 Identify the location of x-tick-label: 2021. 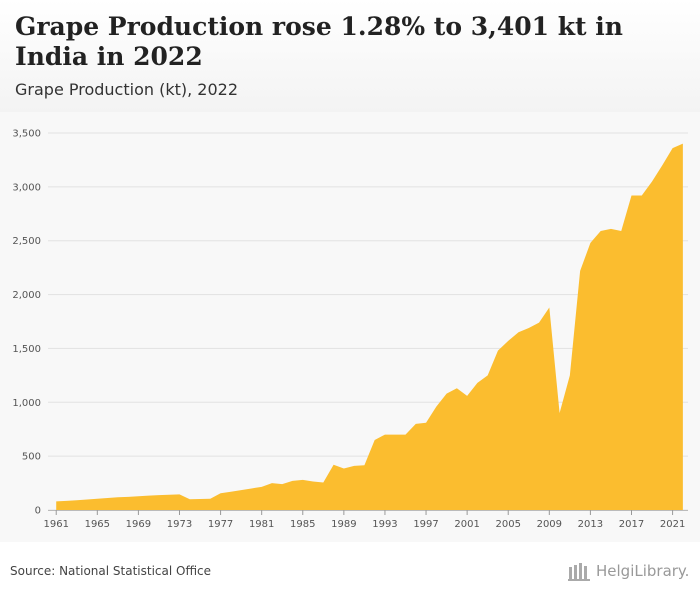
(672, 524).